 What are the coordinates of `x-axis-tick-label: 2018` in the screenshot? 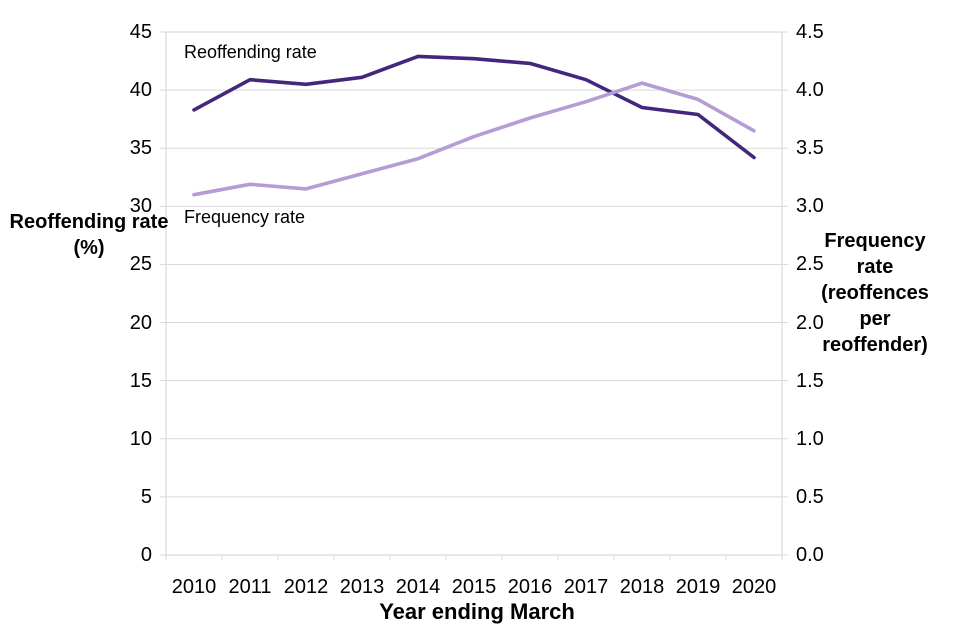 It's located at (642, 587).